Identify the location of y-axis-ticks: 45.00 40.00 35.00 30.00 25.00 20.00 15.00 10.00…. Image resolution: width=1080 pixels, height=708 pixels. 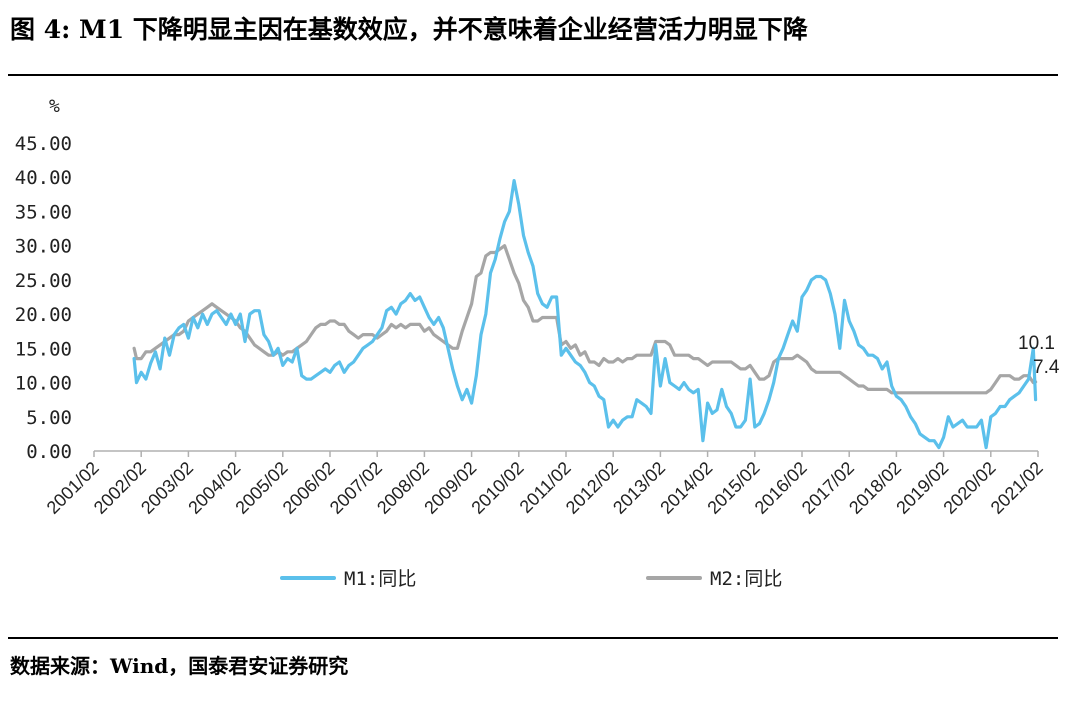
(43, 298).